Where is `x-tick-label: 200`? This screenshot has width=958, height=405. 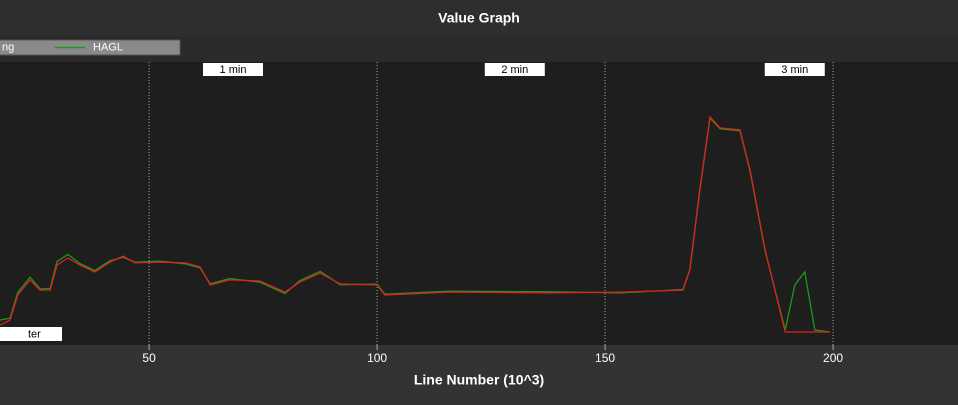
x-tick-label: 200 is located at coordinates (833, 358).